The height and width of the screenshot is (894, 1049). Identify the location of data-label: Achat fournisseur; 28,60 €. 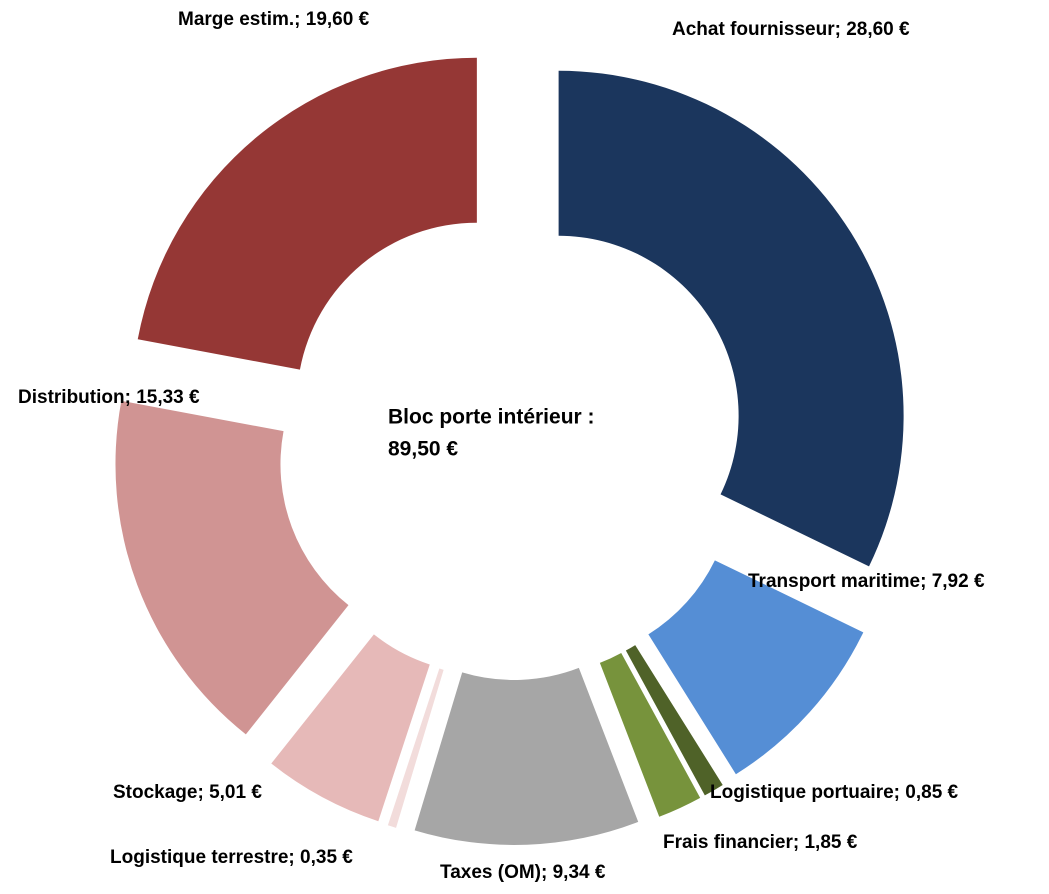
(791, 29).